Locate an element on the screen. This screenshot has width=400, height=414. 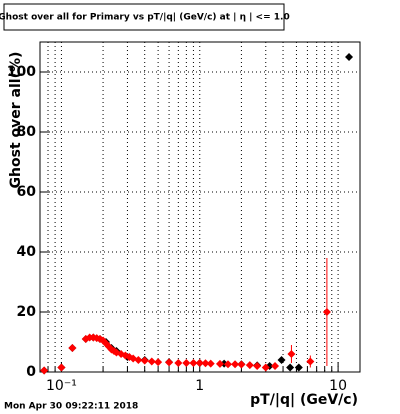
title-box is located at coordinates (144, 17).